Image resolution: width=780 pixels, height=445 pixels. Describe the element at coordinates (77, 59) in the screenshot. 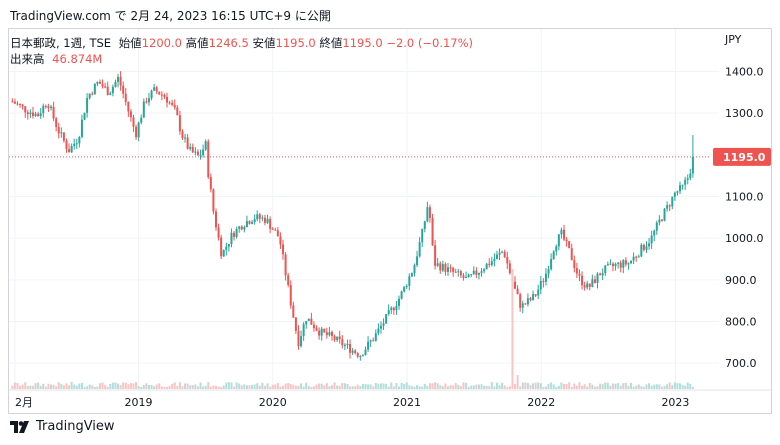

I see `volume-value: 46.874M` at that location.